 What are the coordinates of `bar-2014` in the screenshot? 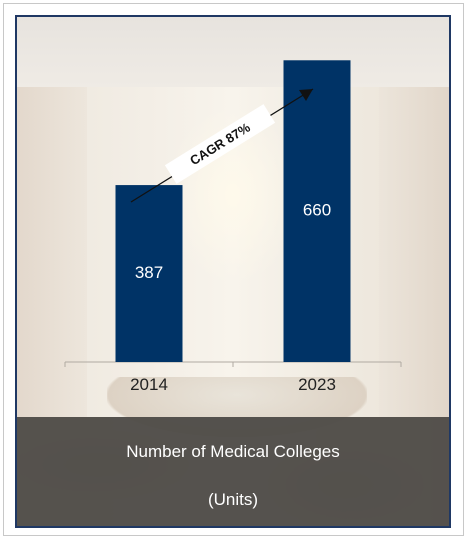 It's located at (149, 273).